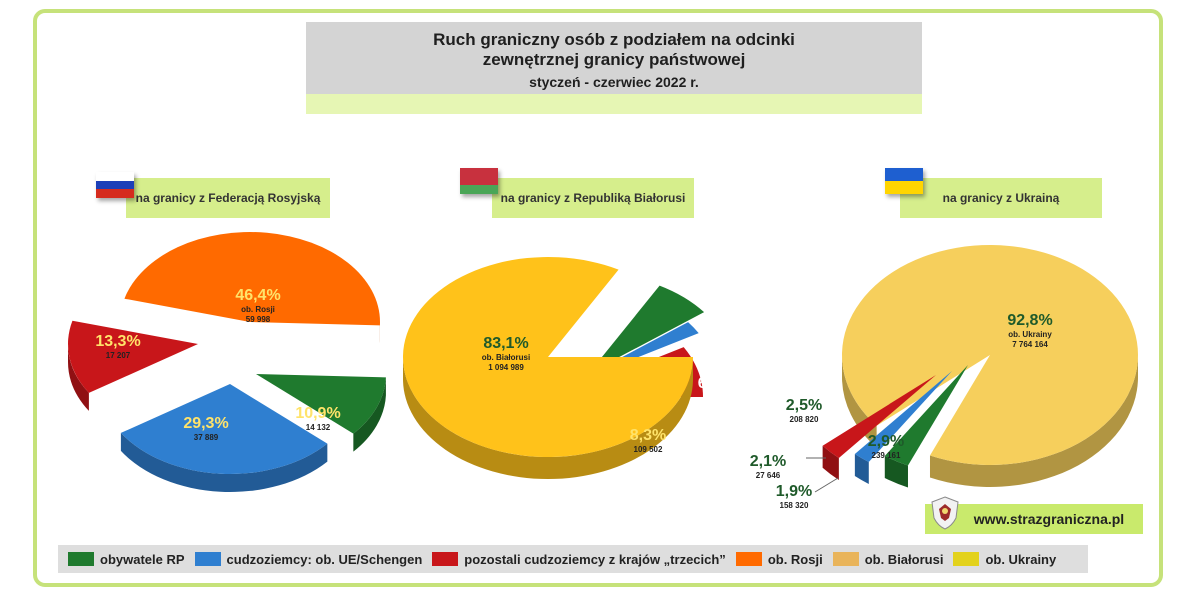 This screenshot has height=600, width=1200. What do you see at coordinates (768, 475) in the screenshot?
I see `slice-count-label: 27 646` at bounding box center [768, 475].